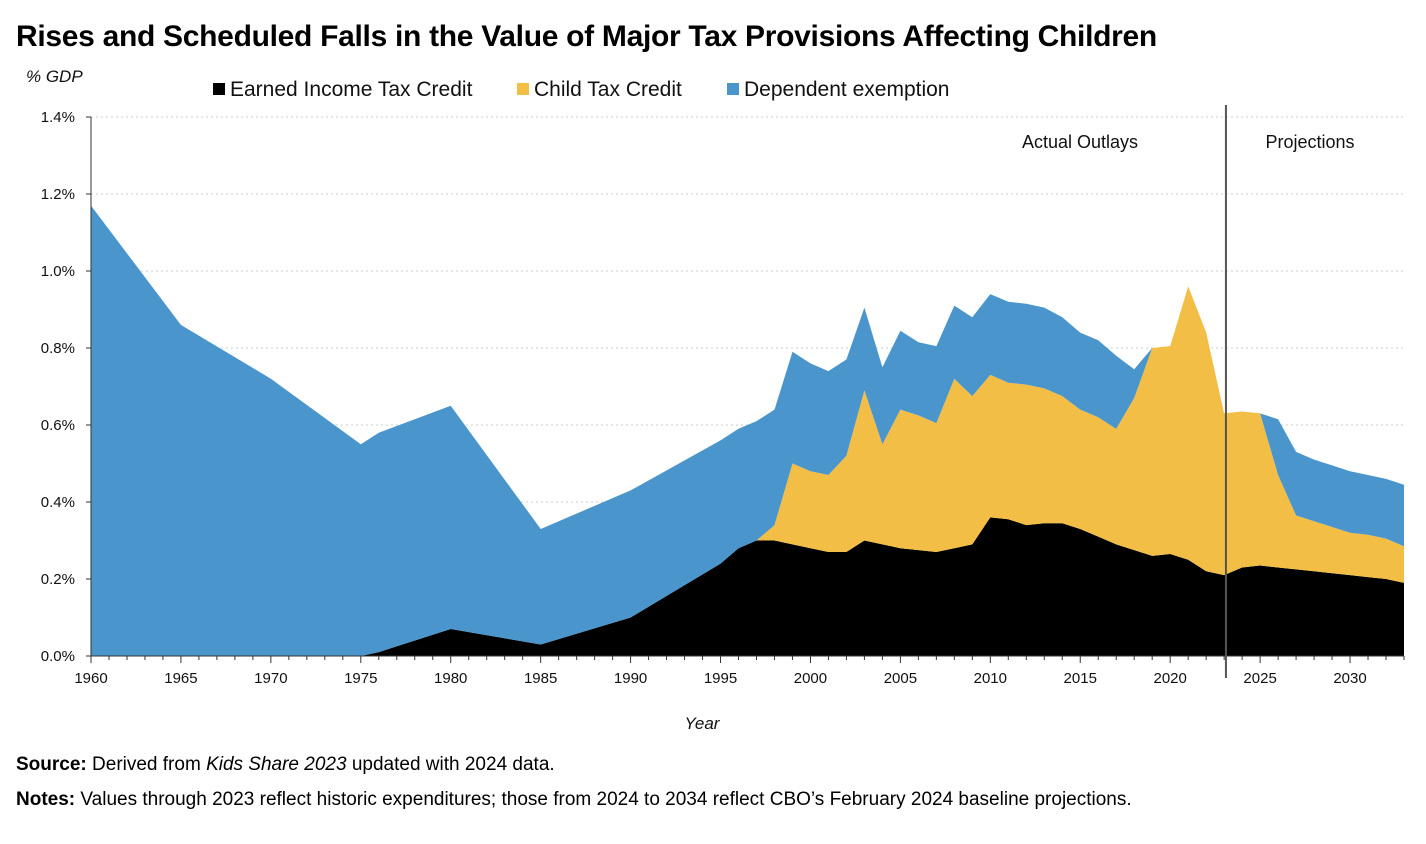 This screenshot has height=844, width=1426. I want to click on x-tick-label: 2025, so click(1259, 678).